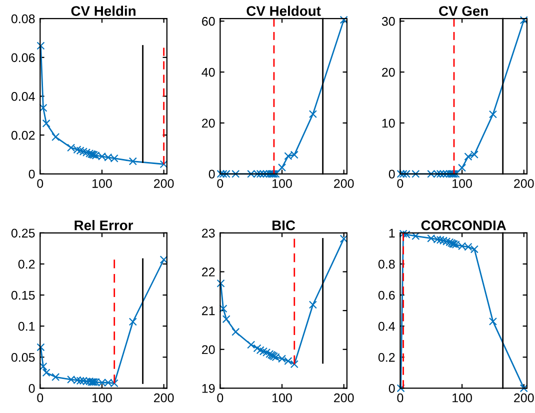 This screenshot has width=535, height=413. Describe the element at coordinates (392, 233) in the screenshot. I see `y-tick-label: 1` at that location.